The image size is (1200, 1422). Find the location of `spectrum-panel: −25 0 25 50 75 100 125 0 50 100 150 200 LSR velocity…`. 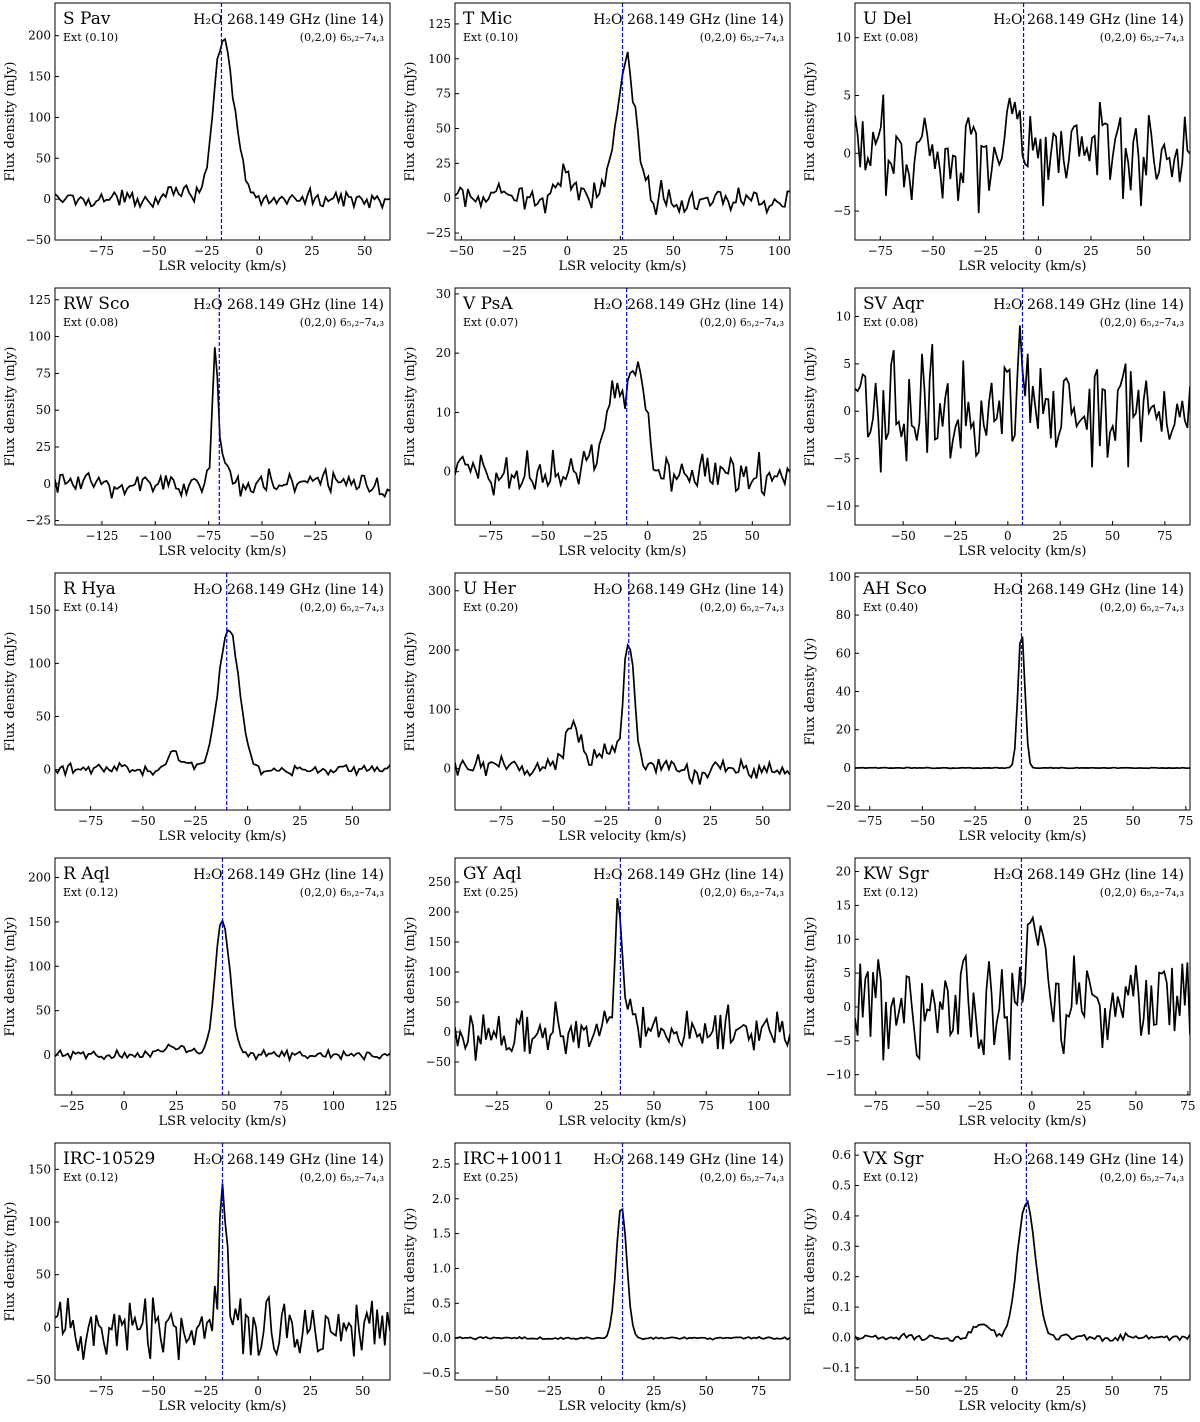

spectrum-panel: −25 0 25 50 75 100 125 0 50 100 150 200 LSR velocity… is located at coordinates (200, 993).